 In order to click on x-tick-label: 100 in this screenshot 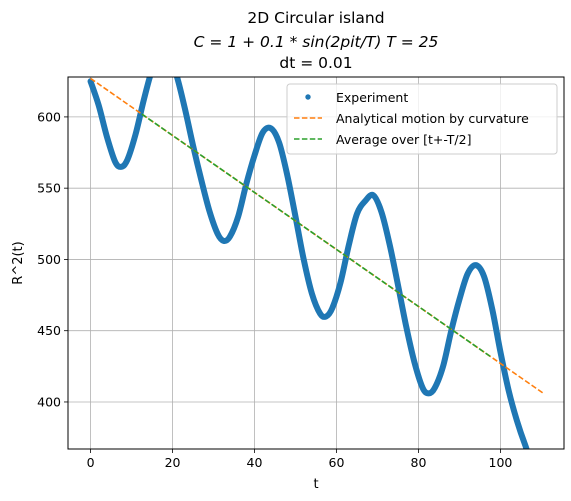, I will do `click(501, 462)`.